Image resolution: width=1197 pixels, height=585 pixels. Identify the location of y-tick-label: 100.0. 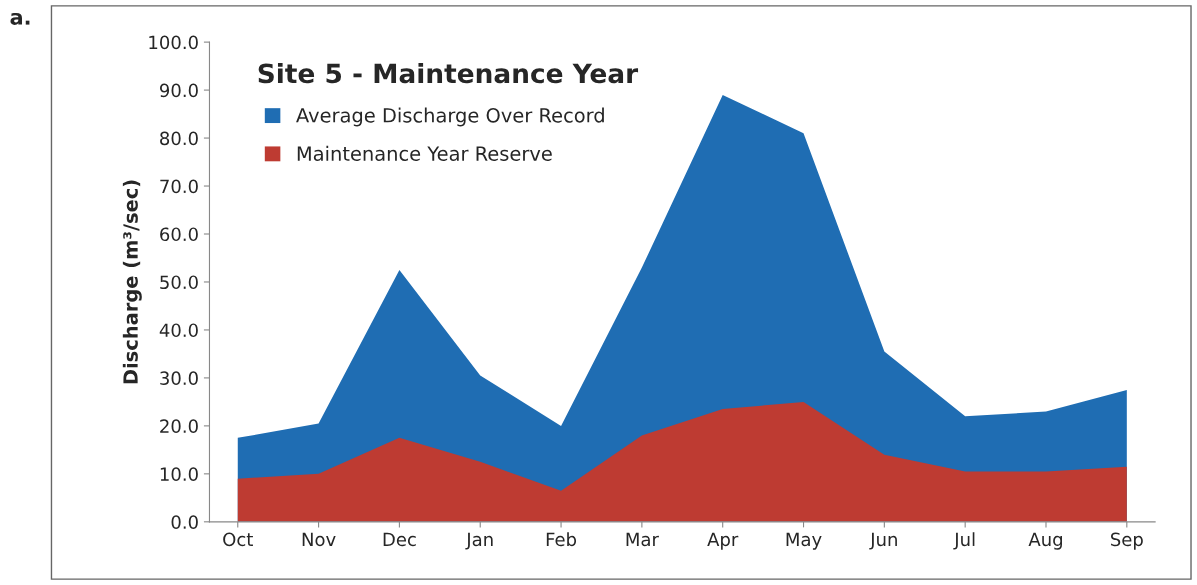
(173, 42).